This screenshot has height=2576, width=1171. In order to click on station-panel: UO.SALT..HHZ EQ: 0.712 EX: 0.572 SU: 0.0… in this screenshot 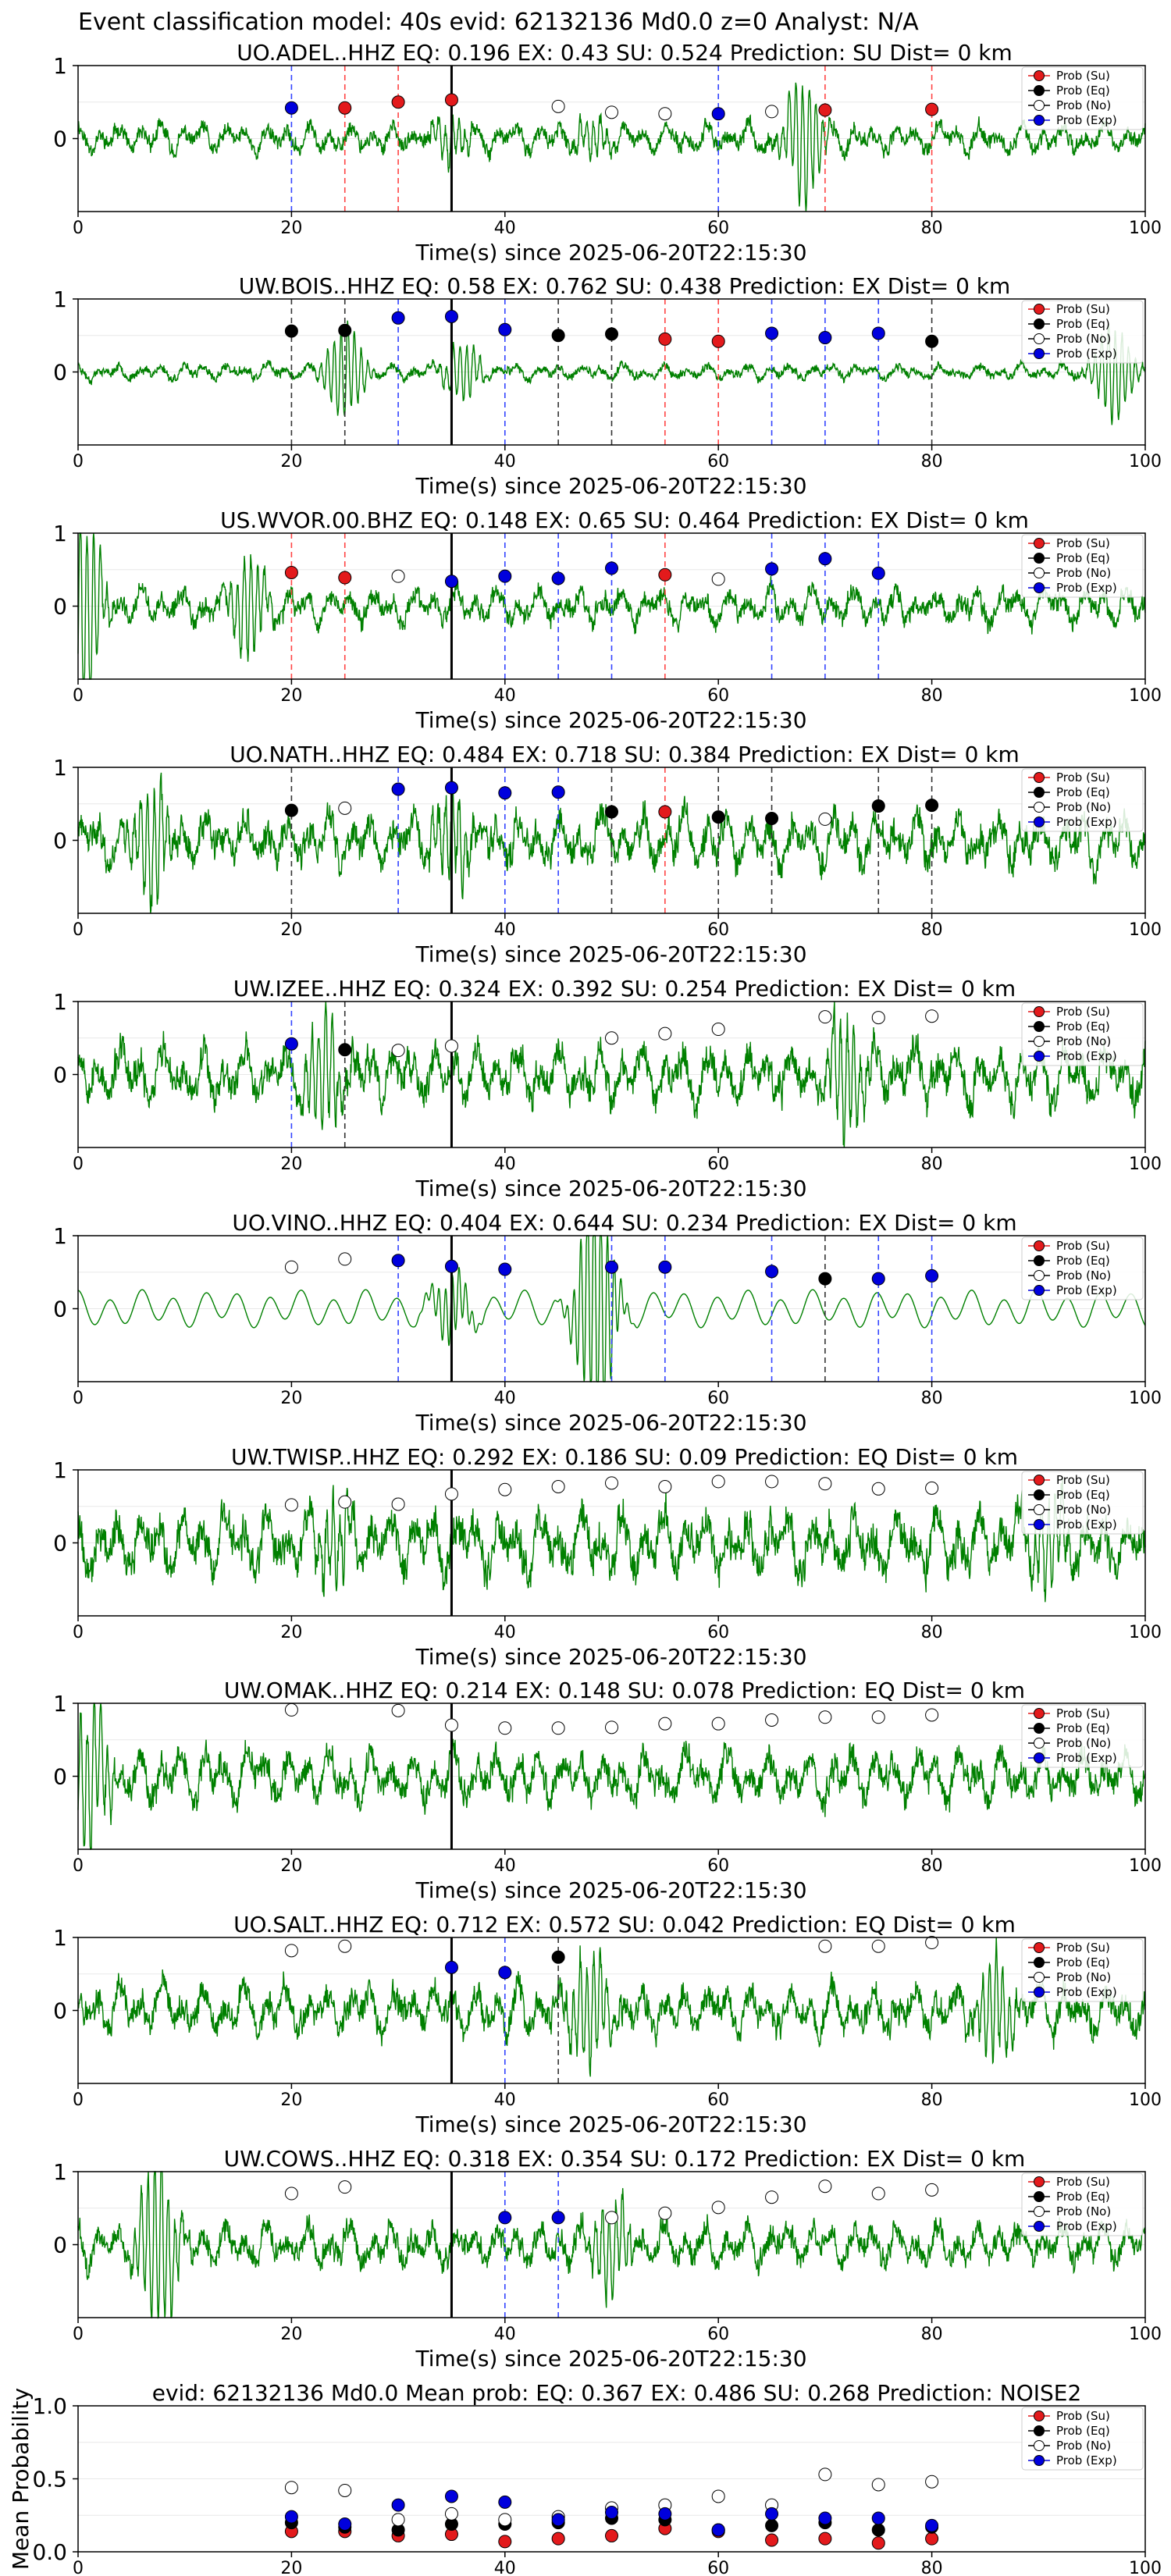, I will do `click(607, 2024)`.